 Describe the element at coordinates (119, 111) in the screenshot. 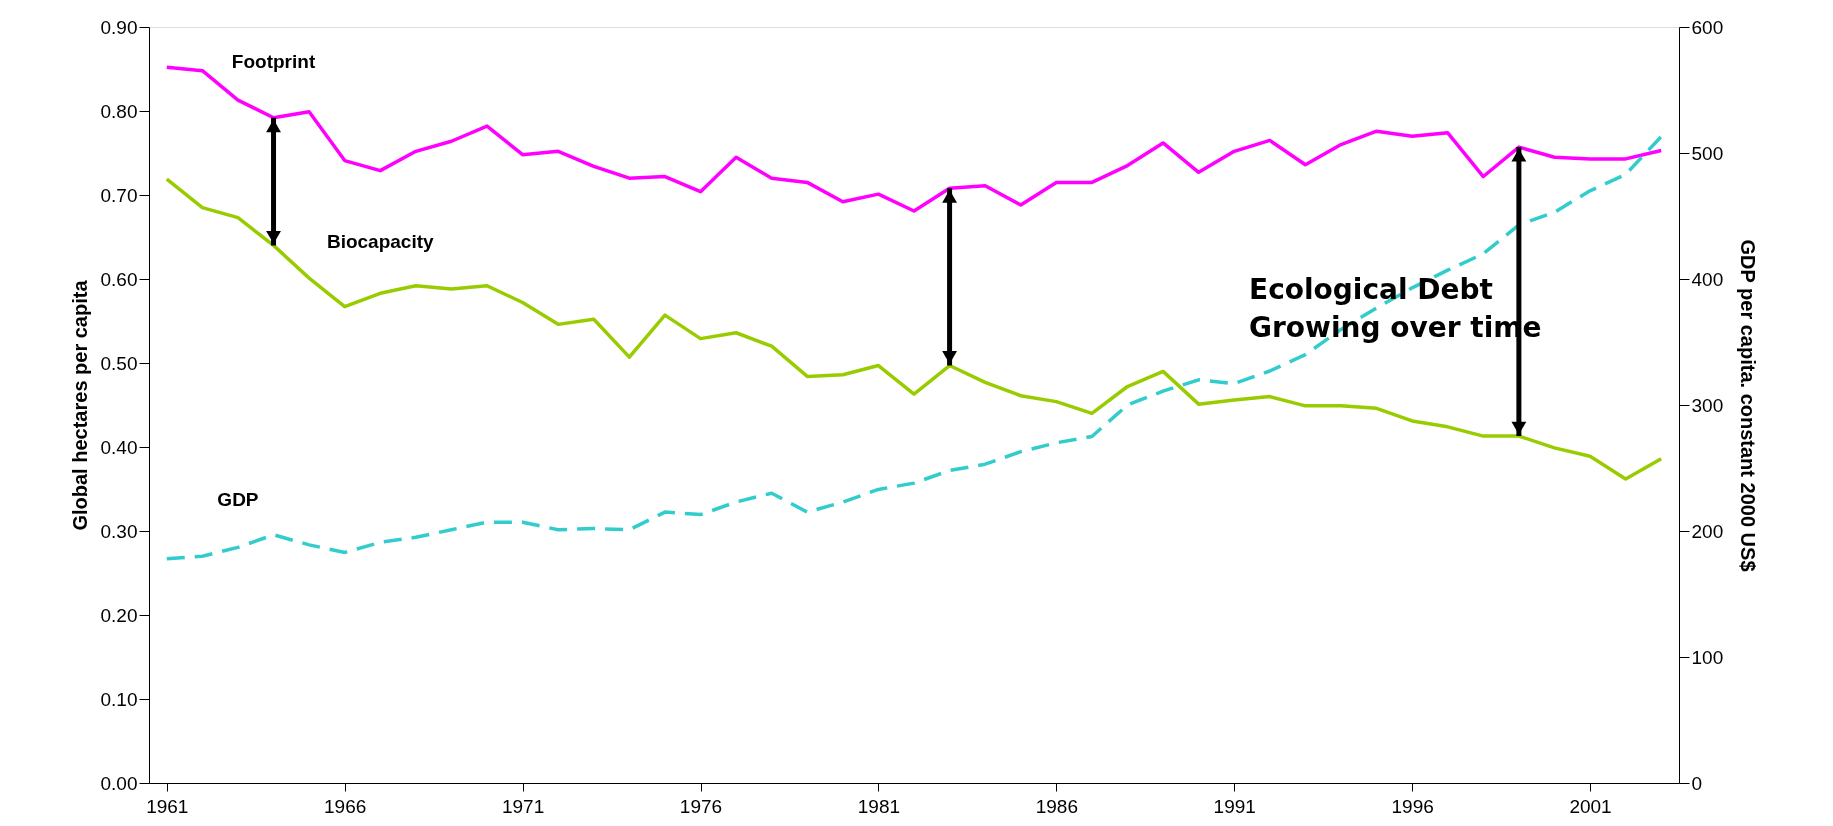

I see `y-tick-label: 0.80` at that location.